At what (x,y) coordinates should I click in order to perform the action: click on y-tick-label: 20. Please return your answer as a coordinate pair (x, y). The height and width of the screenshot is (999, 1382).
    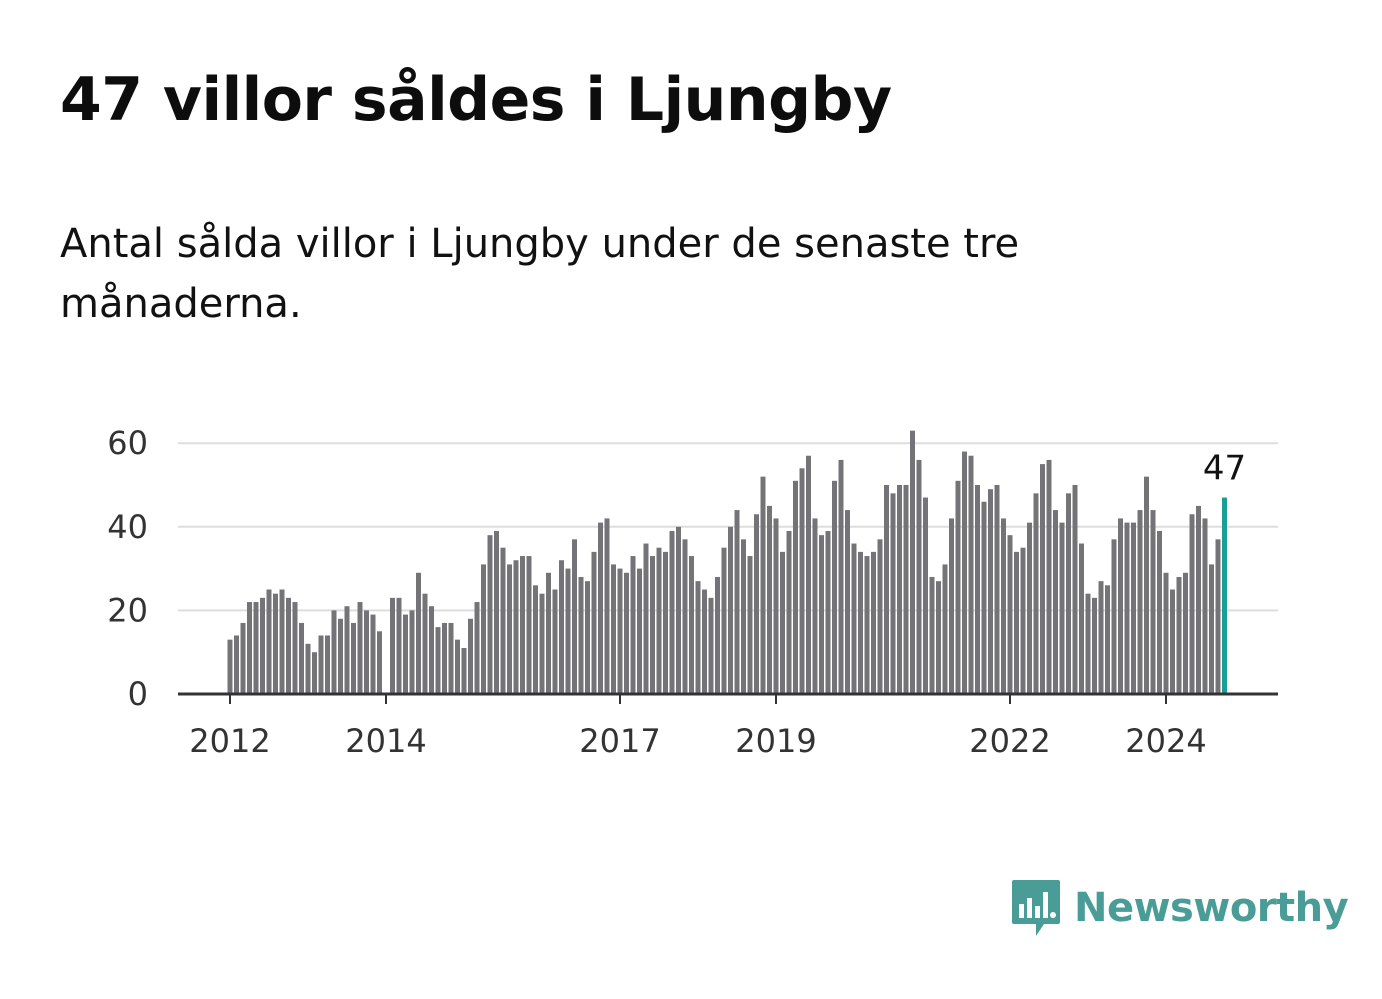
    Looking at the image, I should click on (127, 610).